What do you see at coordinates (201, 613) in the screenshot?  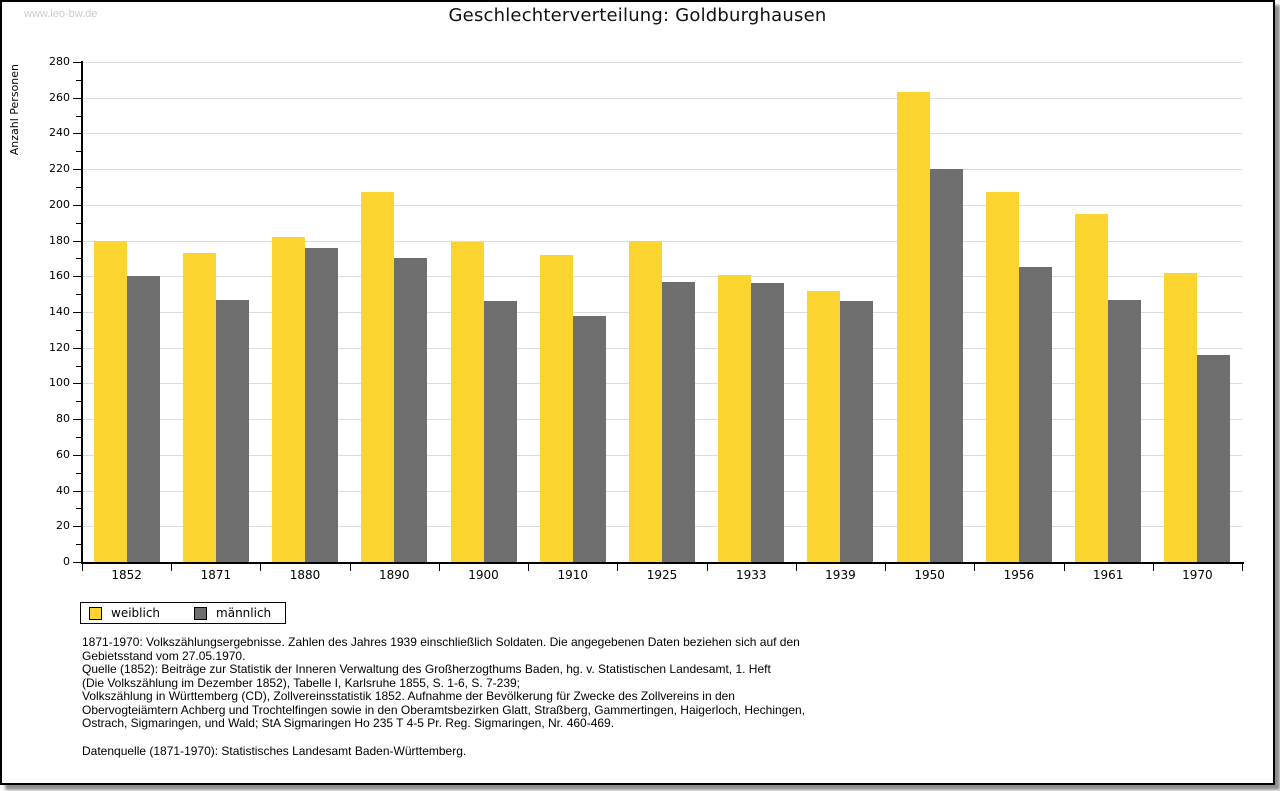 I see `maennlich-color-swatch` at bounding box center [201, 613].